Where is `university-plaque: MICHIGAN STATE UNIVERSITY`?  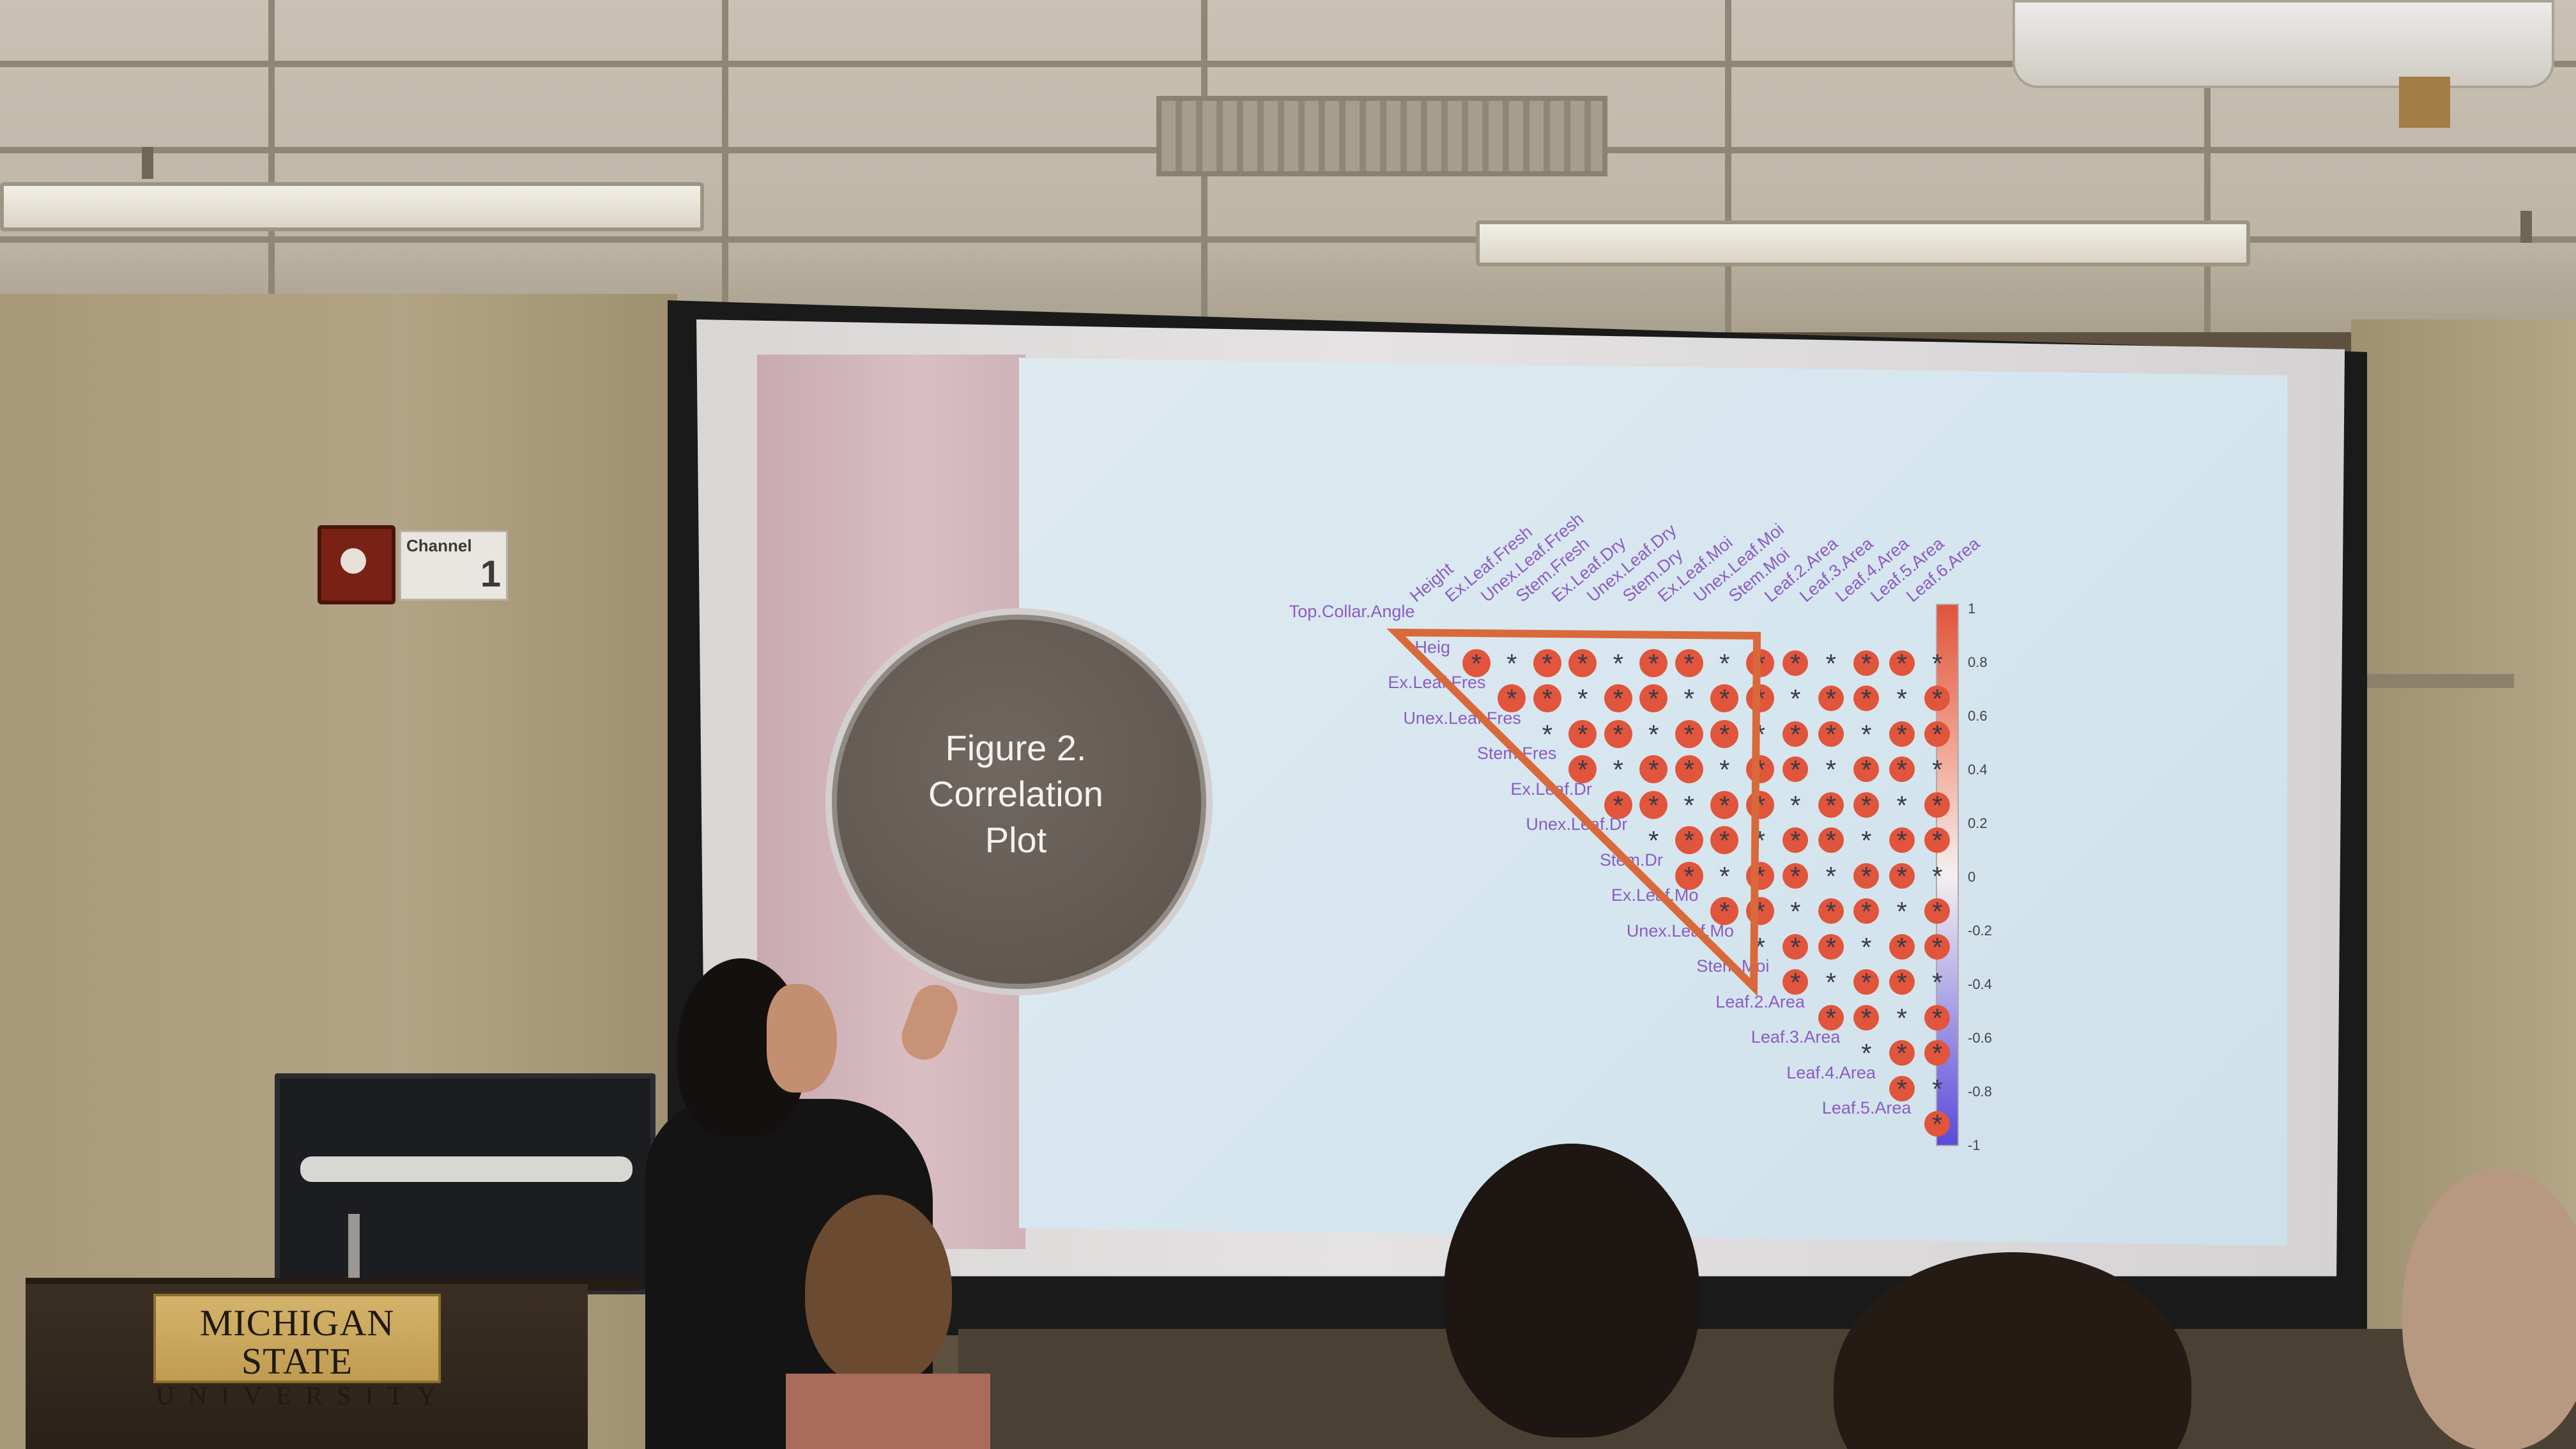
university-plaque: MICHIGAN STATE UNIVERSITY is located at coordinates (297, 1352).